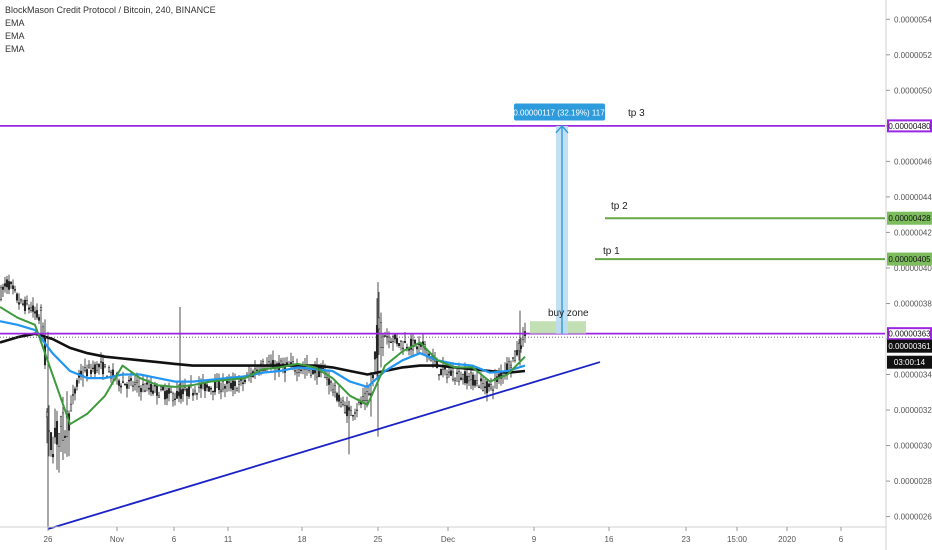  I want to click on measure-arrow-head, so click(562, 129).